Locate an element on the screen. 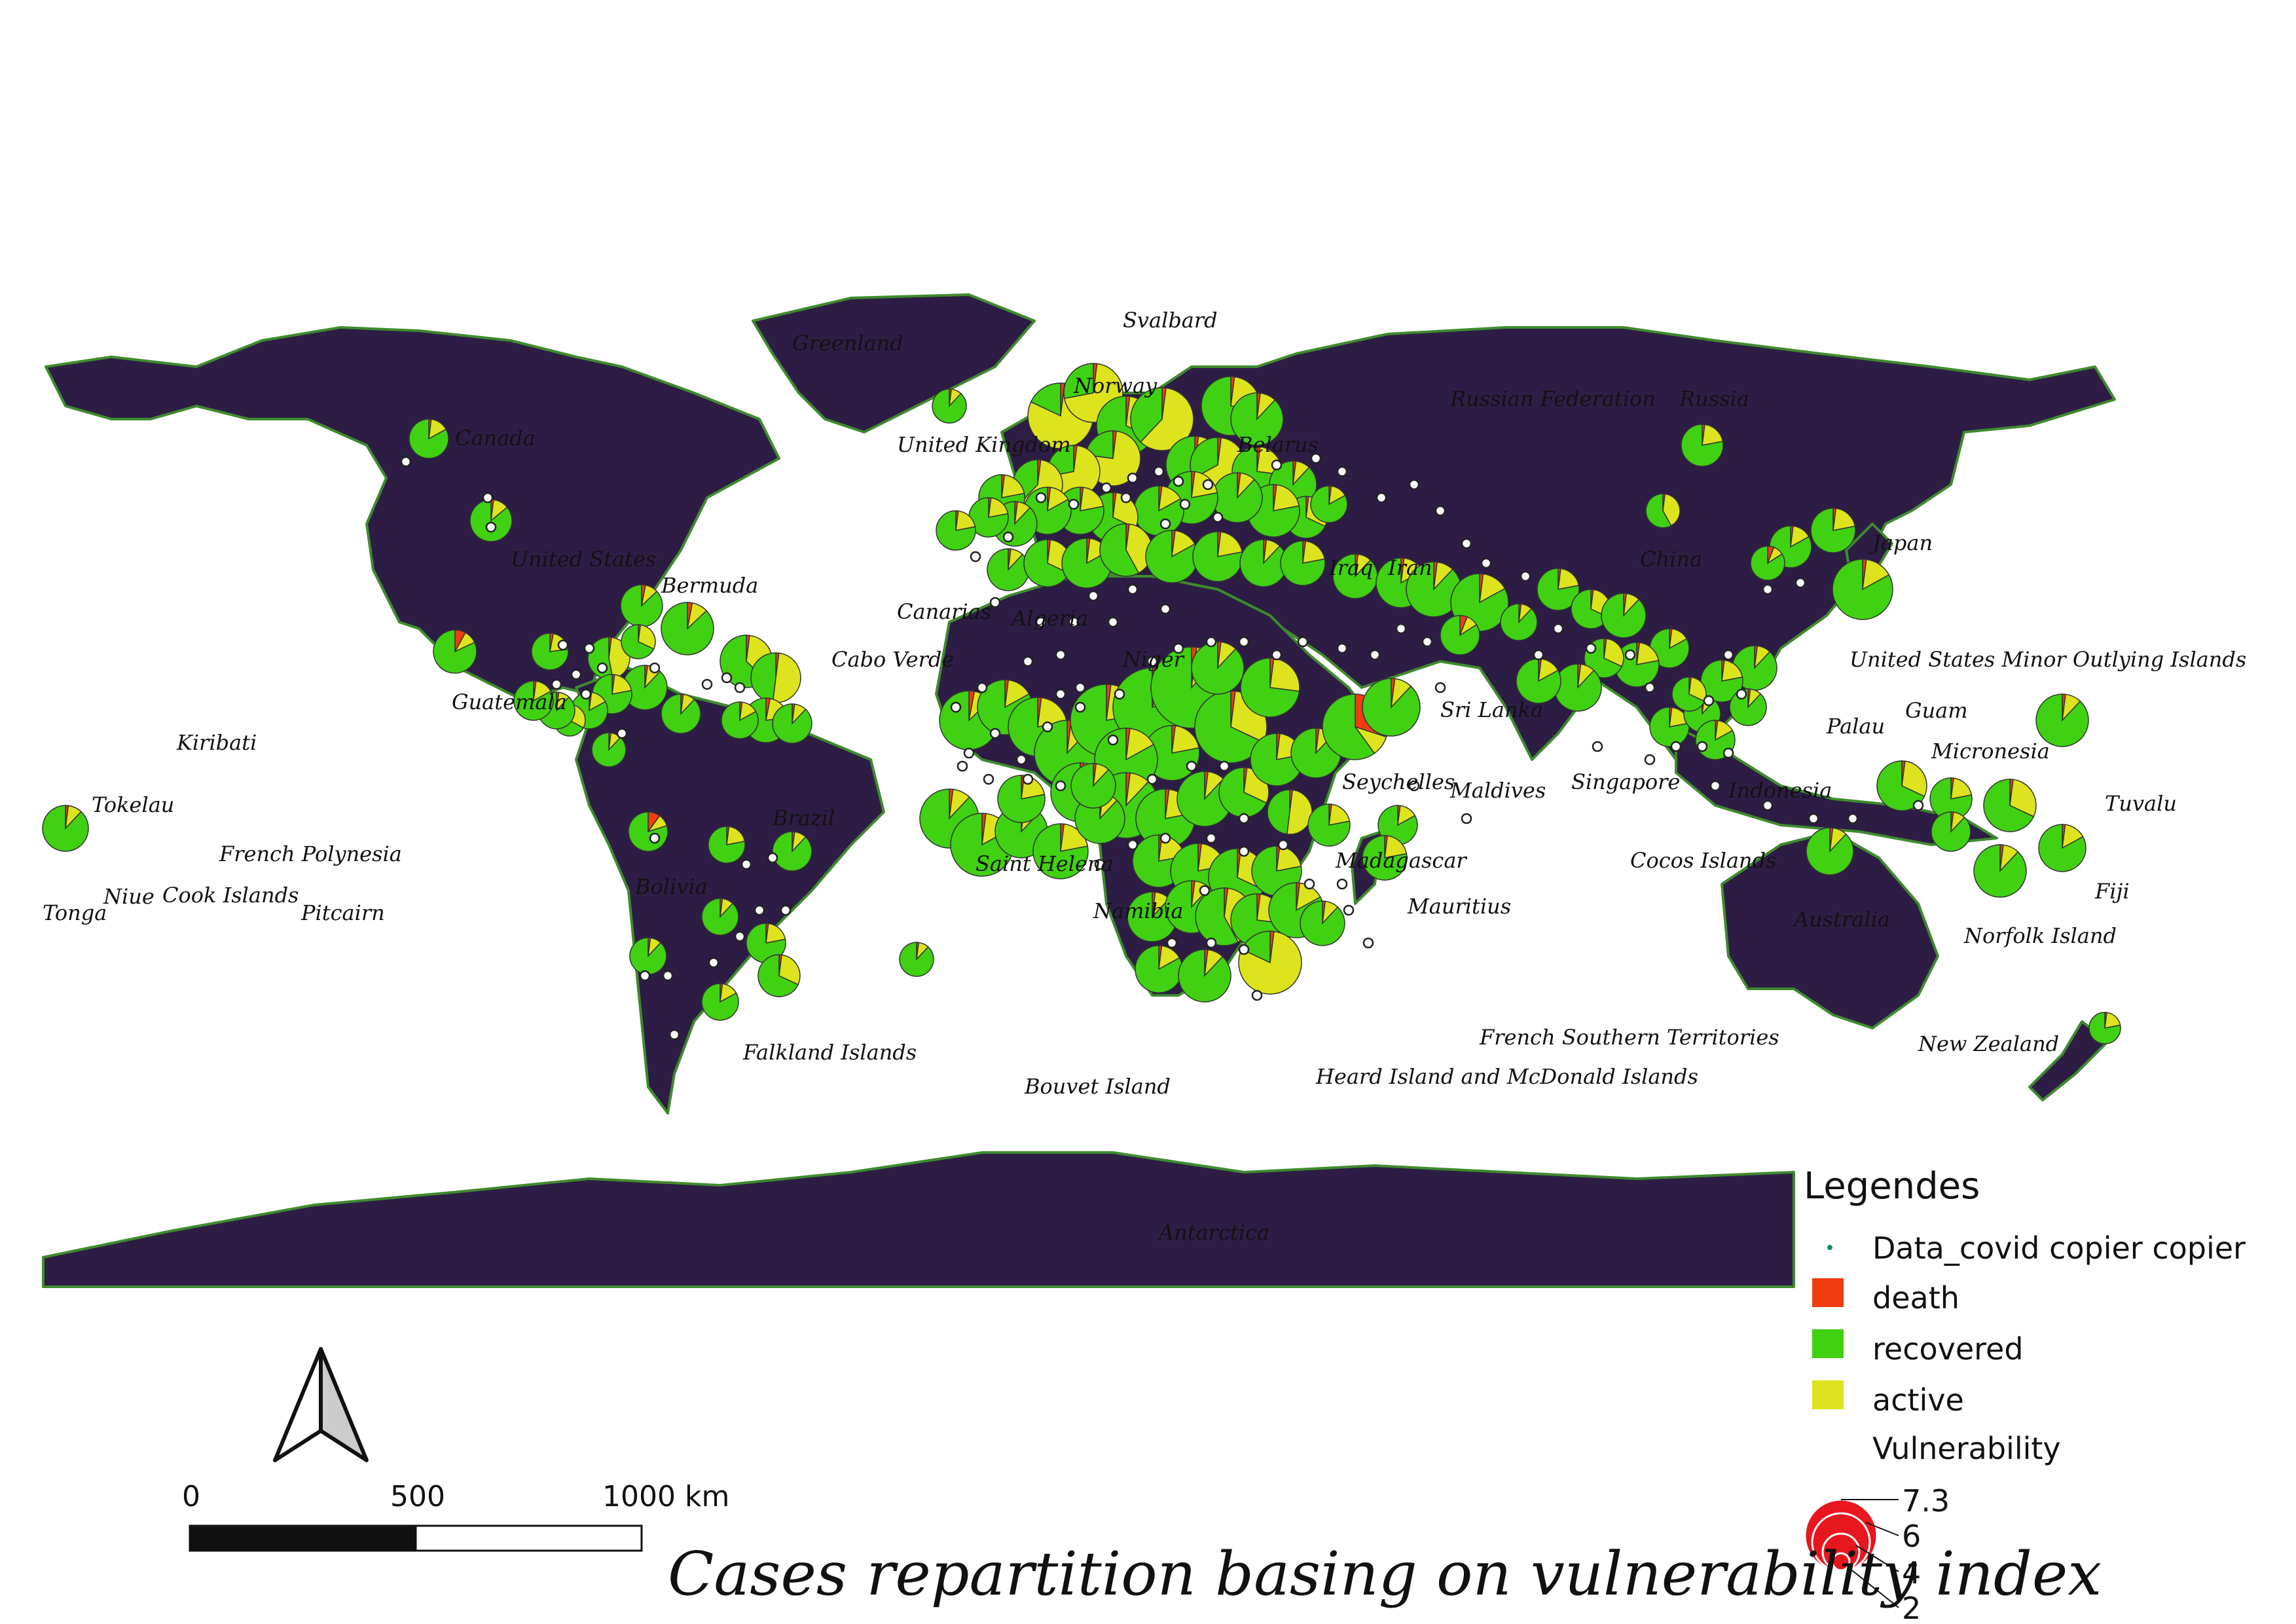 The image size is (2296, 1624). place-label-antarctica: Antarctica is located at coordinates (1213, 1232).